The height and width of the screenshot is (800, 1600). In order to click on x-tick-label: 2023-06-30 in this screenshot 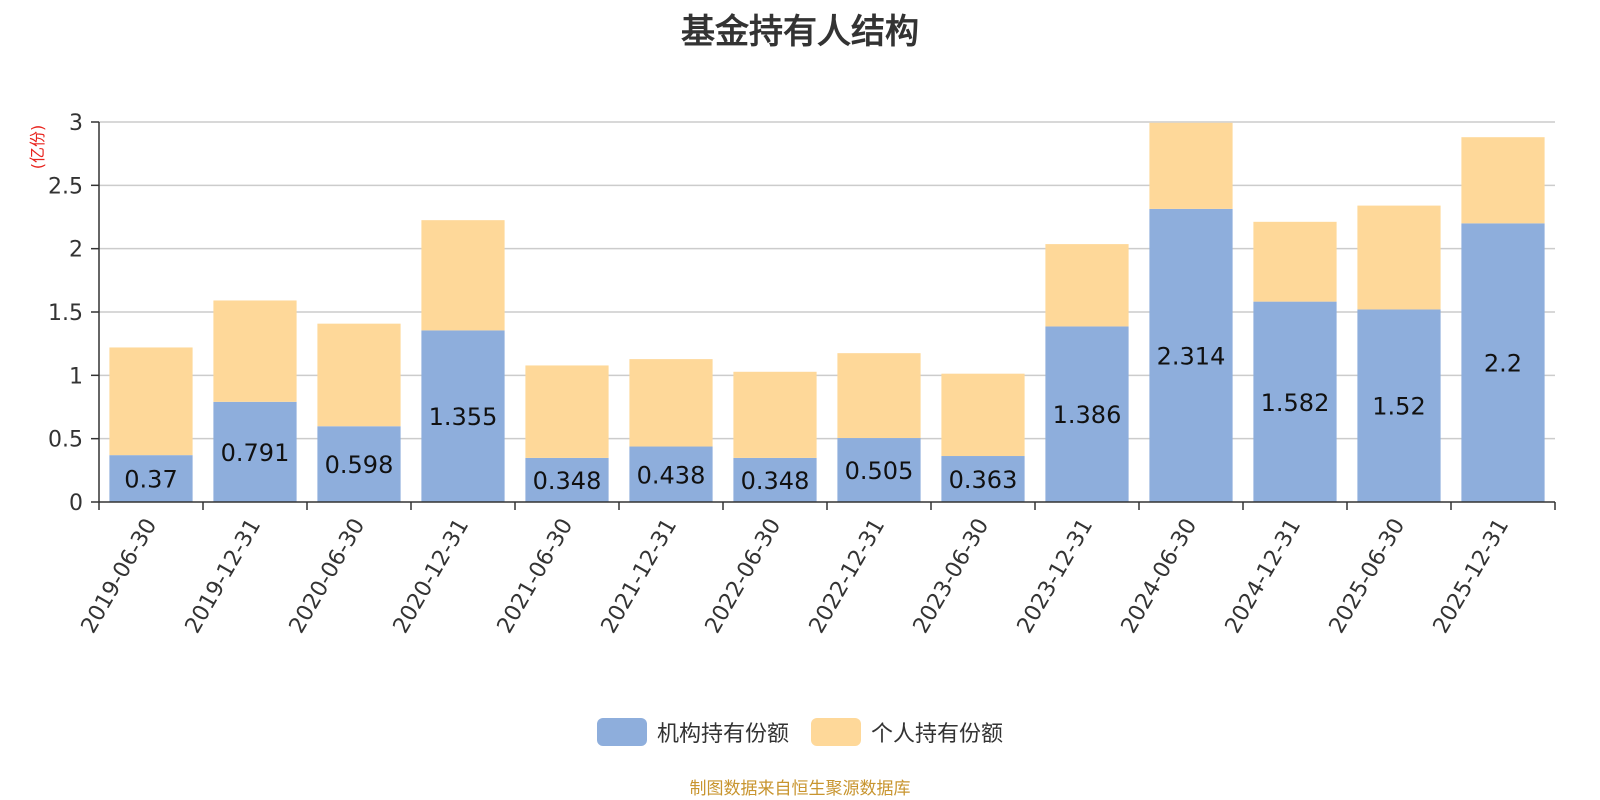, I will do `click(952, 576)`.